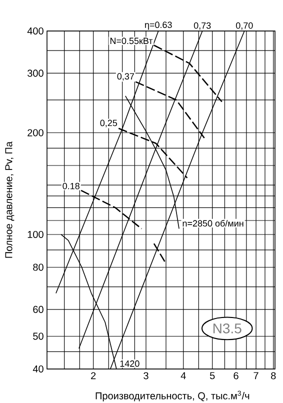 This screenshot has width=283, height=403. I want to click on x-tick-label: 3, so click(146, 376).